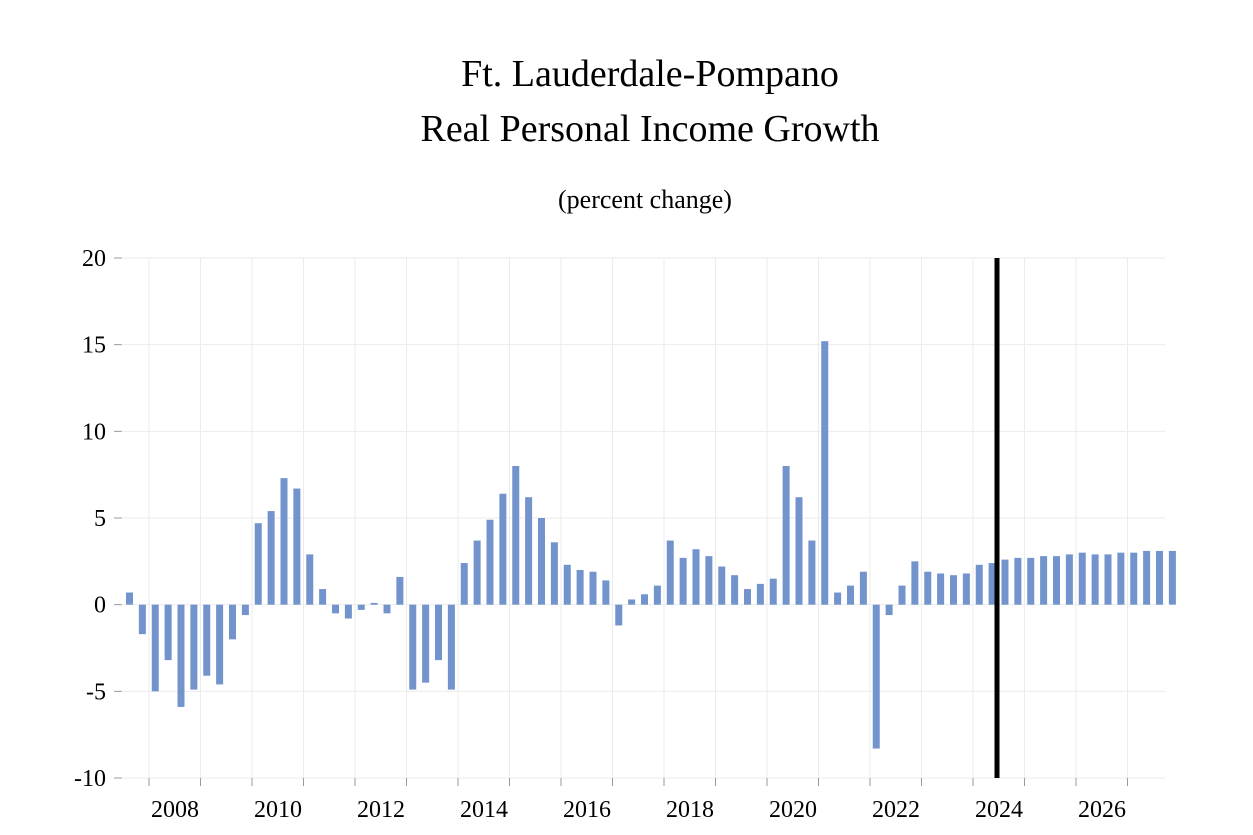  What do you see at coordinates (645, 199) in the screenshot?
I see `chart-units-note: (percent change)` at bounding box center [645, 199].